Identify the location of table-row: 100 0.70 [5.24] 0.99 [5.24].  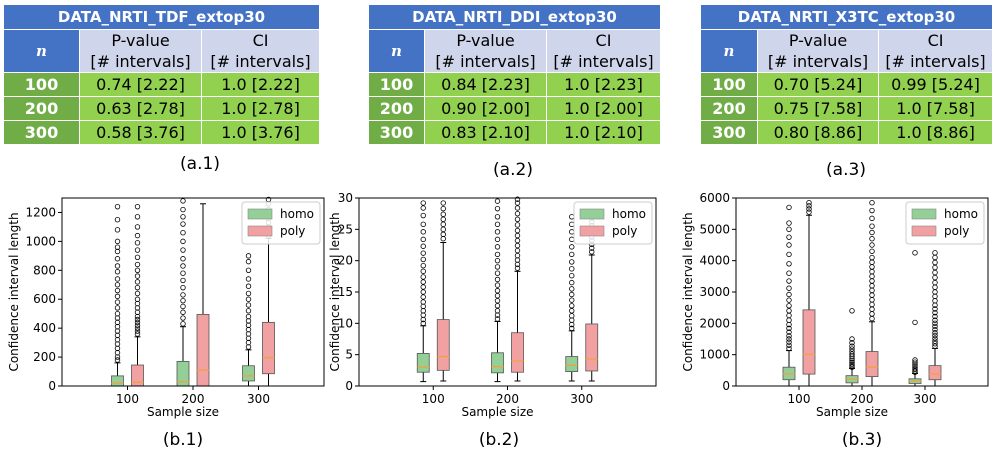
(847, 84).